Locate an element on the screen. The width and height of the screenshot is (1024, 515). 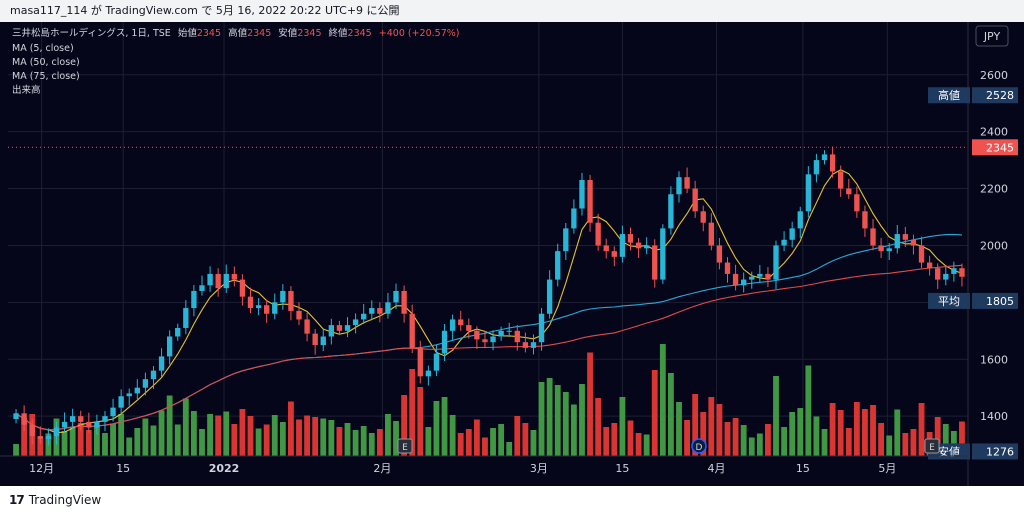
legend-indicator-ma50: MA (50, close) is located at coordinates (46, 62).